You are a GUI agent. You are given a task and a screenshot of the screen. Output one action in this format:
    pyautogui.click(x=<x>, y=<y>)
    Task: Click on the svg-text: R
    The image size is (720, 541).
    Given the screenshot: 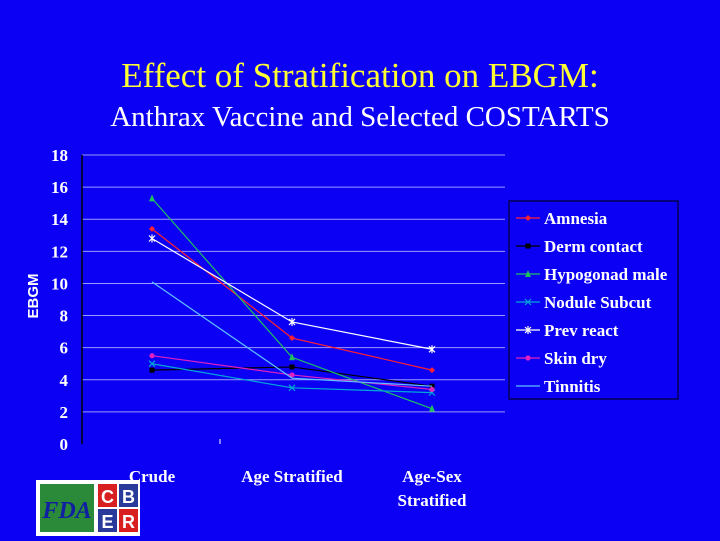 What is the action you would take?
    pyautogui.click(x=128, y=522)
    